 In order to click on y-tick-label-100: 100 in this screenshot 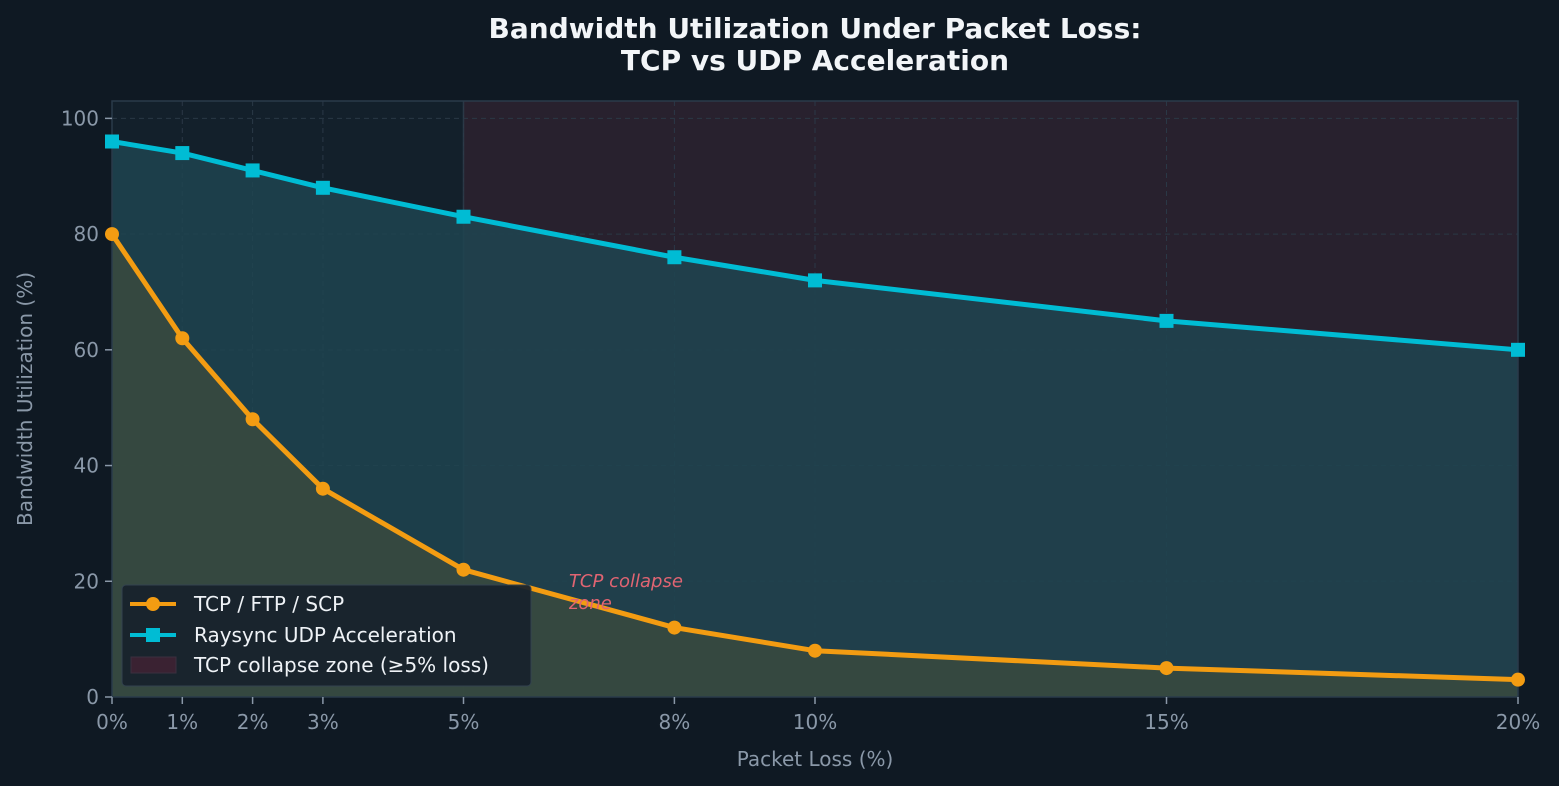, I will do `click(80, 118)`.